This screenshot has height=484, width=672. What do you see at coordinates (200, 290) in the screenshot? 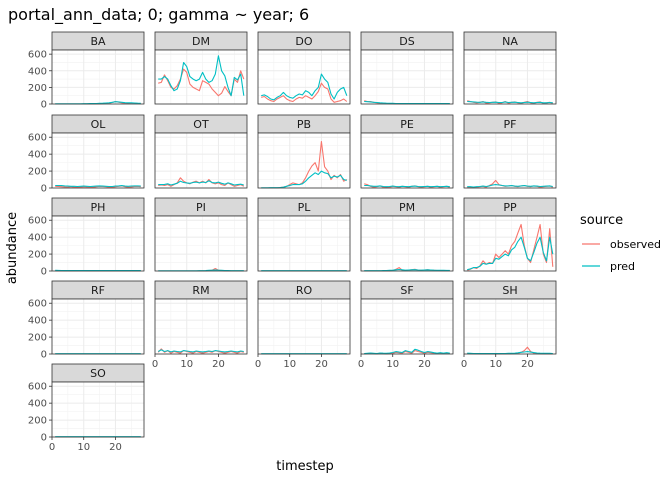
I see `panel-strip-label-rm: RM` at bounding box center [200, 290].